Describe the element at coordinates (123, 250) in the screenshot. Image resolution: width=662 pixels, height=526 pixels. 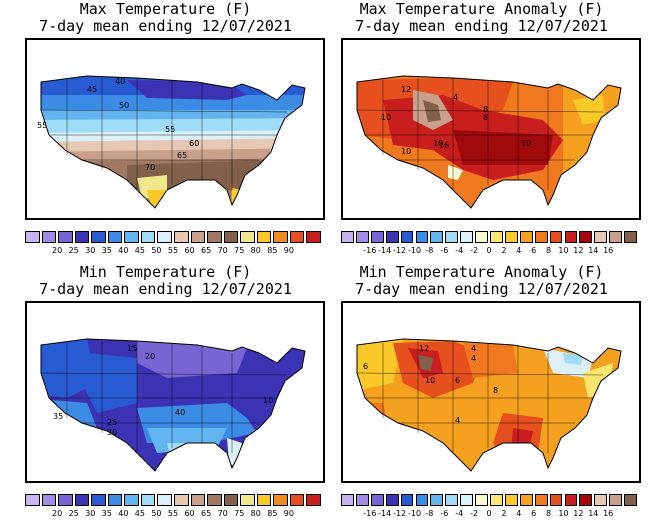
I see `colorbar-label: 40` at that location.